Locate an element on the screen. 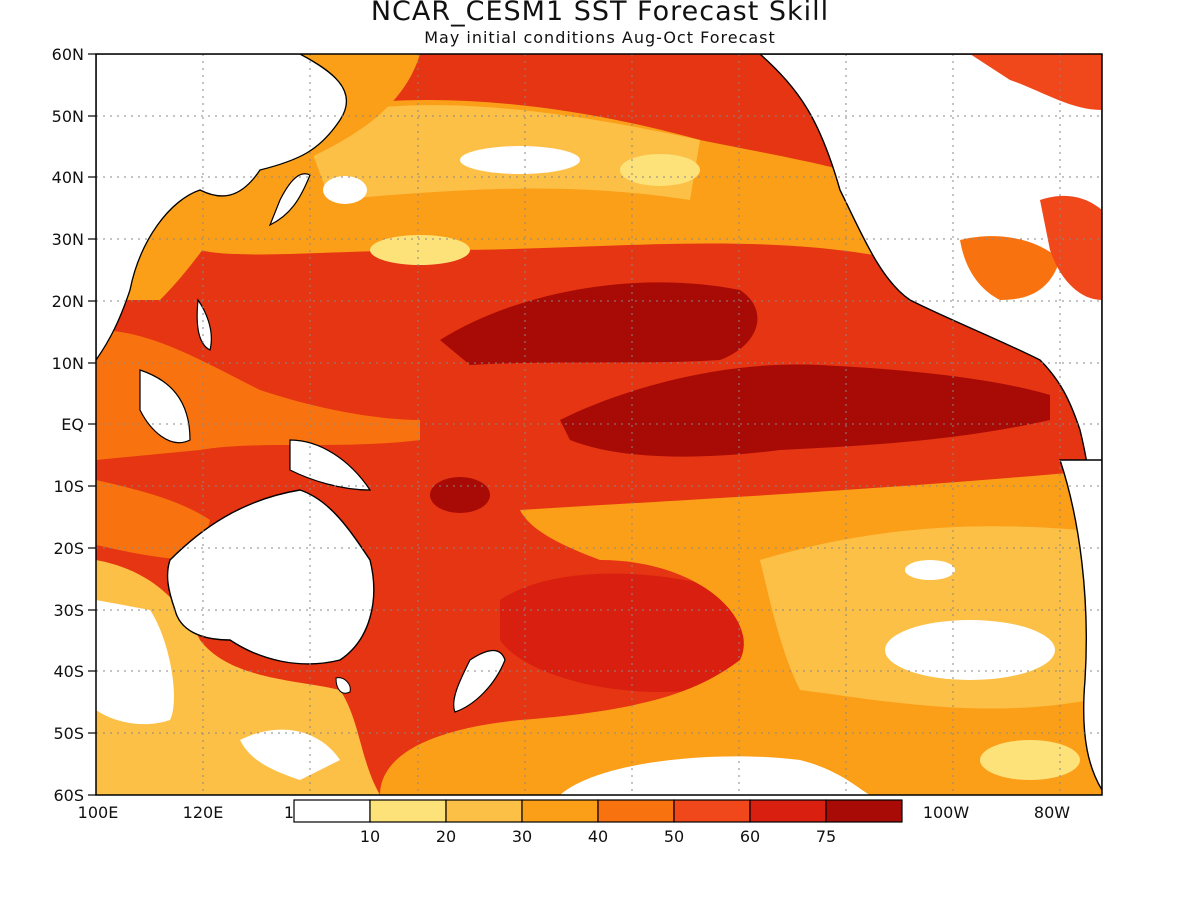  colorbar-label: 40 is located at coordinates (598, 836).